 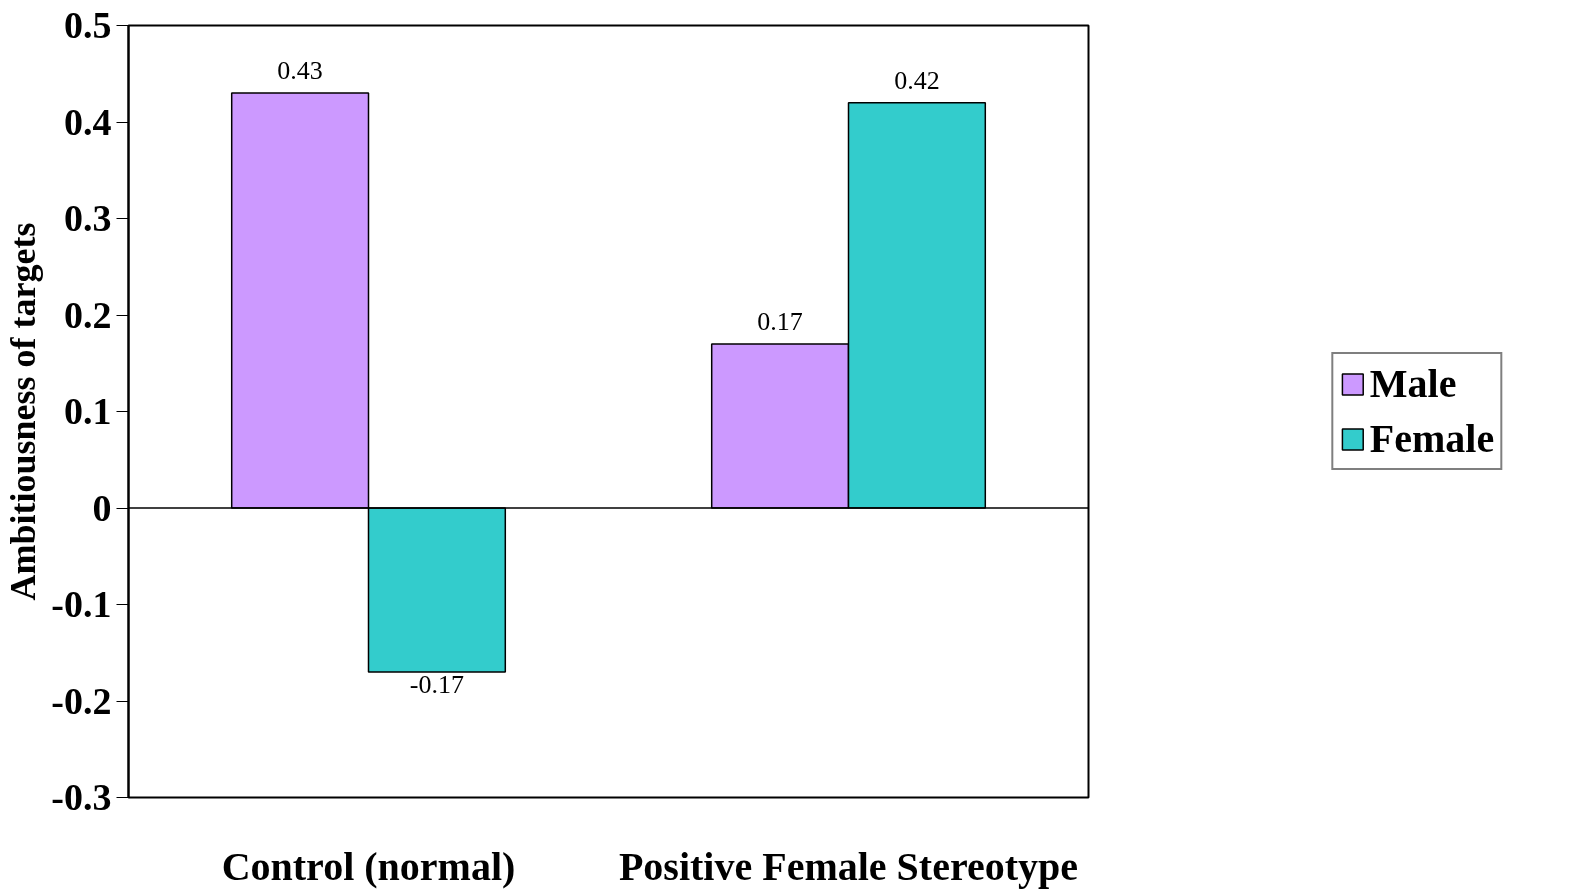 What do you see at coordinates (780, 321) in the screenshot?
I see `data-label: 0.17` at bounding box center [780, 321].